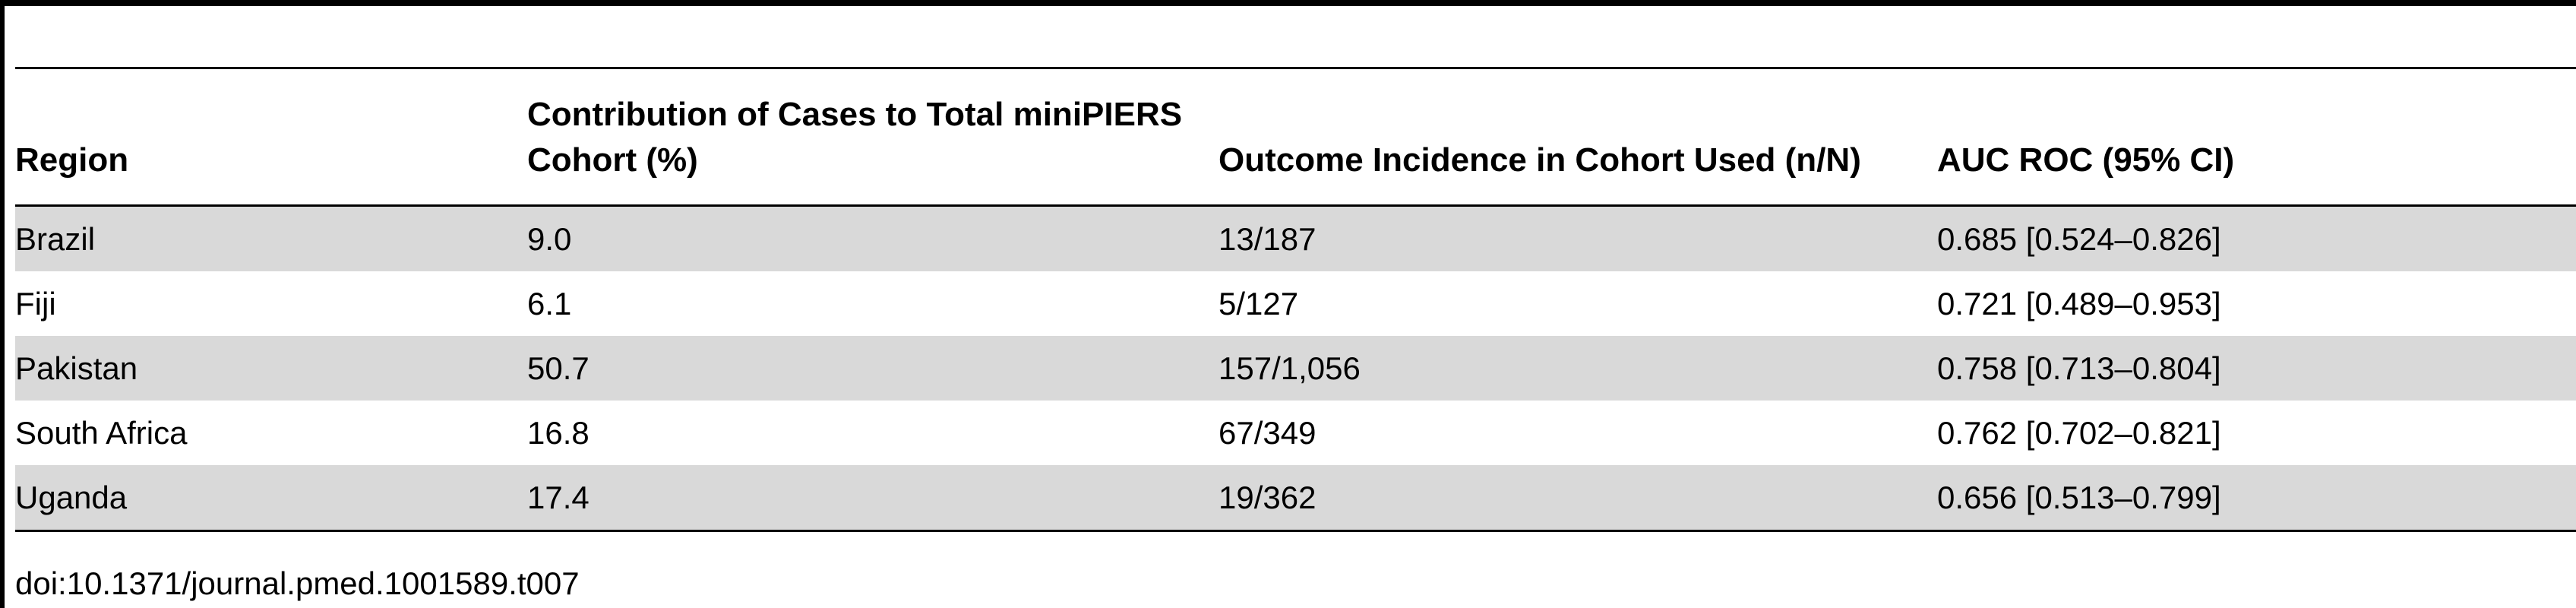 The height and width of the screenshot is (608, 2576). Describe the element at coordinates (2, 304) in the screenshot. I see `left-border` at that location.